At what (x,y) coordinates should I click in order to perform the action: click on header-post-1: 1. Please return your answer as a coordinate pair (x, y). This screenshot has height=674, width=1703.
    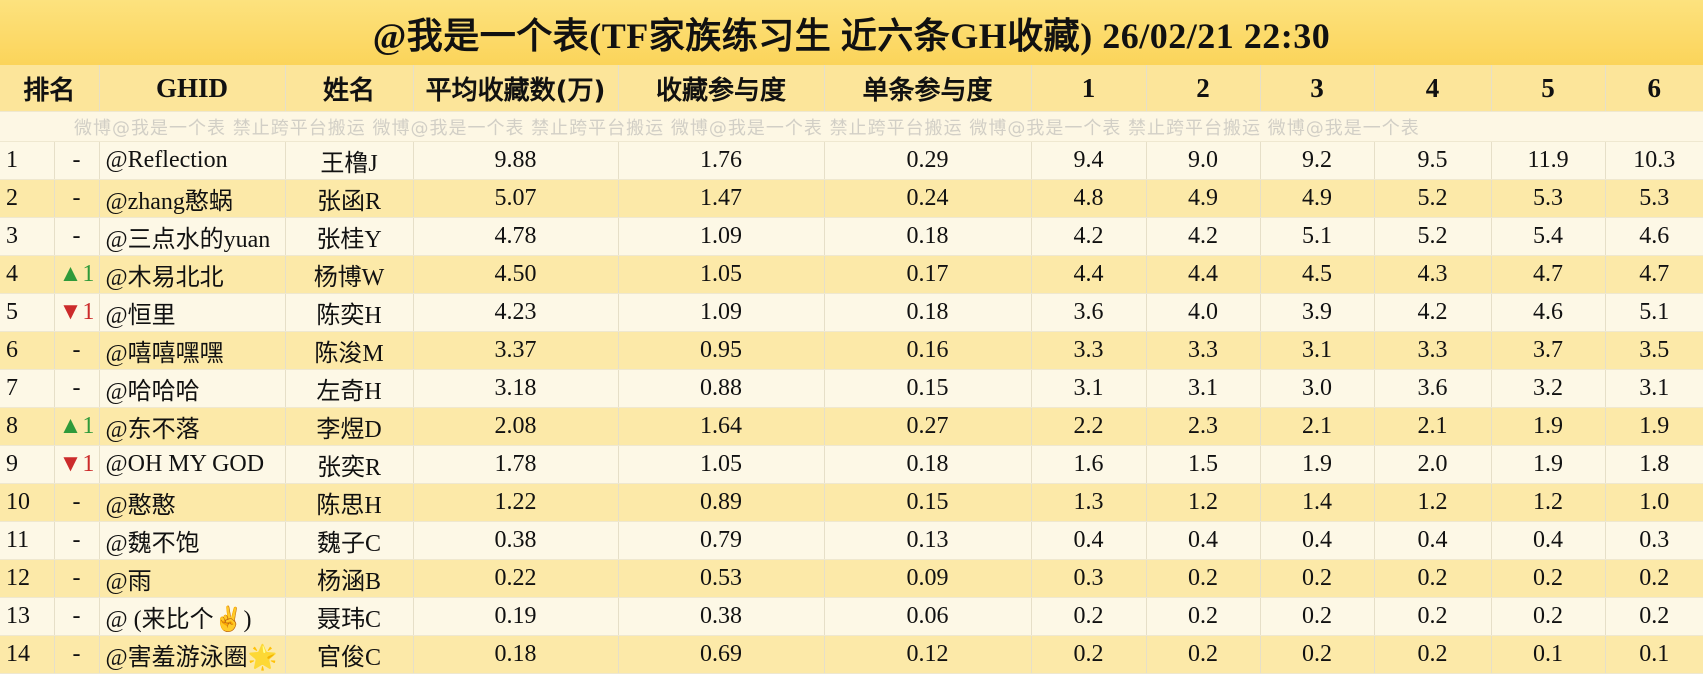
    Looking at the image, I should click on (1088, 88).